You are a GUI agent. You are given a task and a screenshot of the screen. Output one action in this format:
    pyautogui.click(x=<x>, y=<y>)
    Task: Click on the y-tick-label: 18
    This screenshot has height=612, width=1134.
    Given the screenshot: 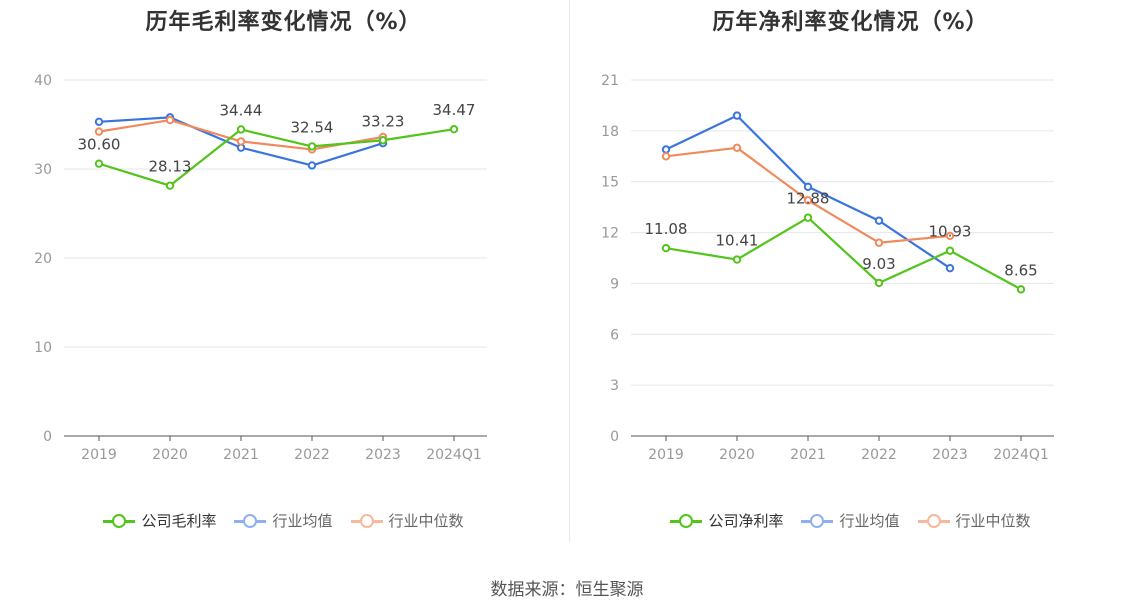 What is the action you would take?
    pyautogui.click(x=610, y=132)
    